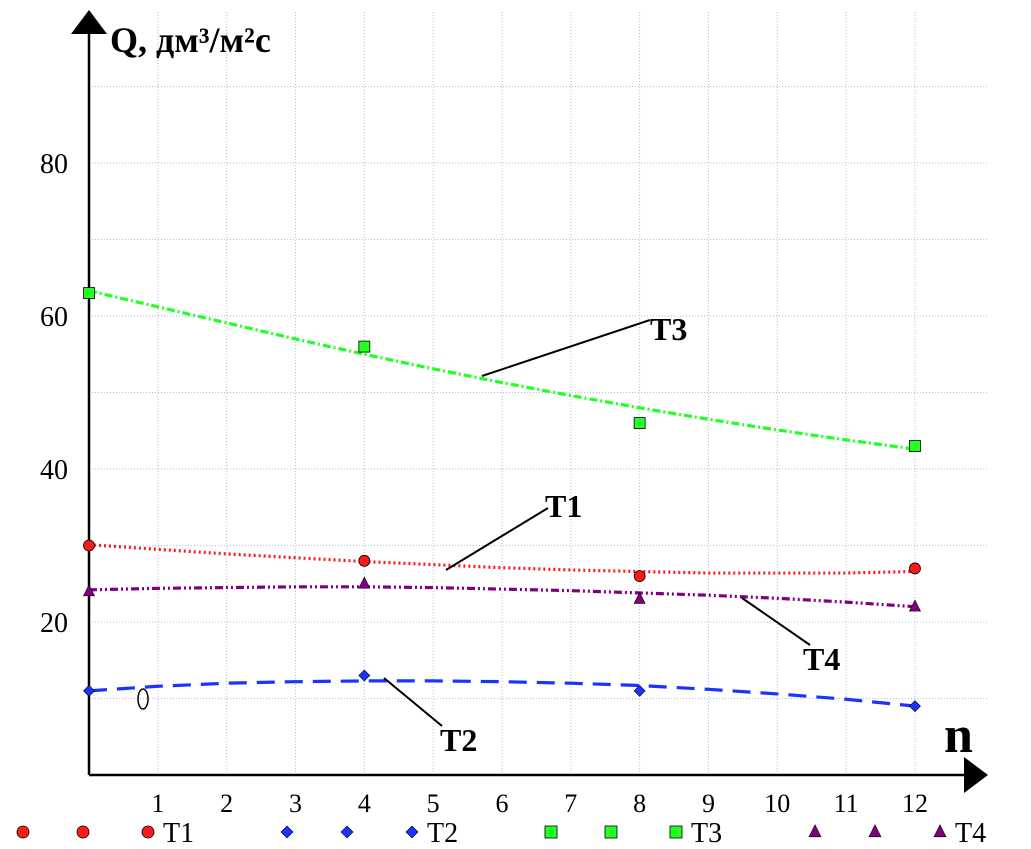  What do you see at coordinates (502, 597) in the screenshot?
I see `fit-curve-t4` at bounding box center [502, 597].